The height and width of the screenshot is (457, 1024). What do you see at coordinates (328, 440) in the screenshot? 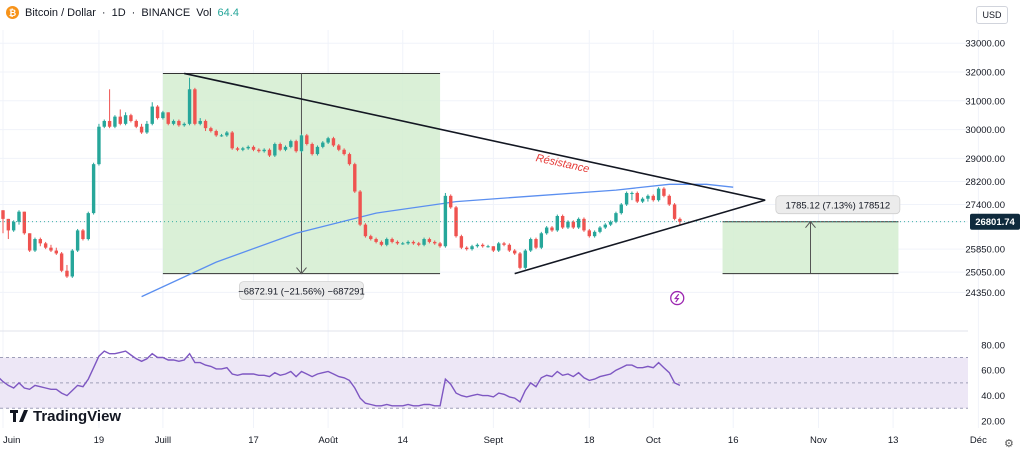
I see `time-tick-label: Août` at bounding box center [328, 440].